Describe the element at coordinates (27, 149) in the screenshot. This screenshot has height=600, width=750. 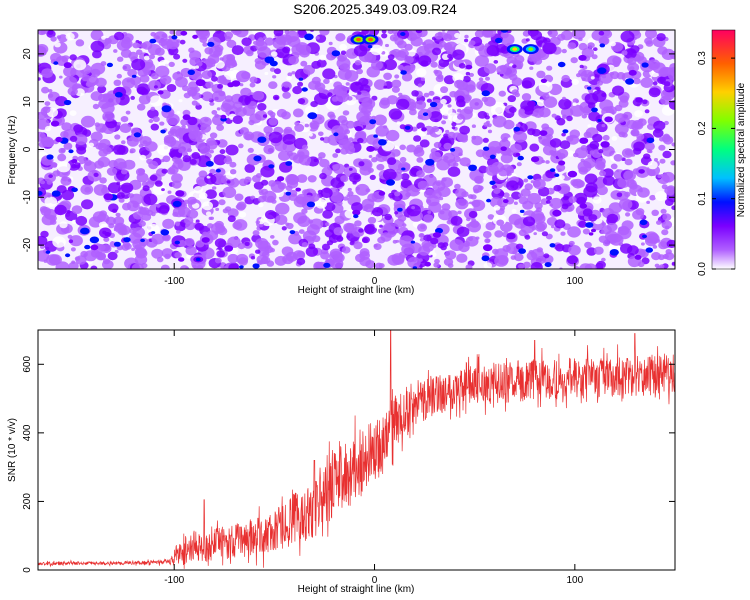
I see `heatmap-ytick-label: 0` at that location.